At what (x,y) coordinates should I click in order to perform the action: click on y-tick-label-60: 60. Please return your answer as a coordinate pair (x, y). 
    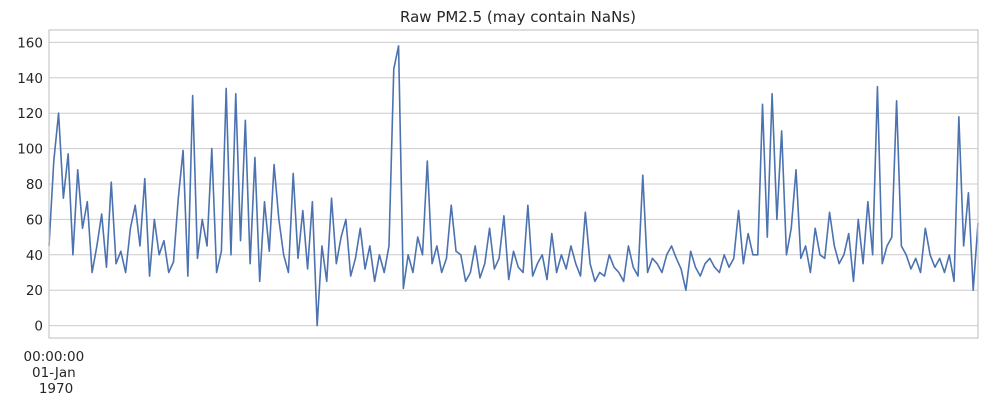
    Looking at the image, I should click on (34, 220).